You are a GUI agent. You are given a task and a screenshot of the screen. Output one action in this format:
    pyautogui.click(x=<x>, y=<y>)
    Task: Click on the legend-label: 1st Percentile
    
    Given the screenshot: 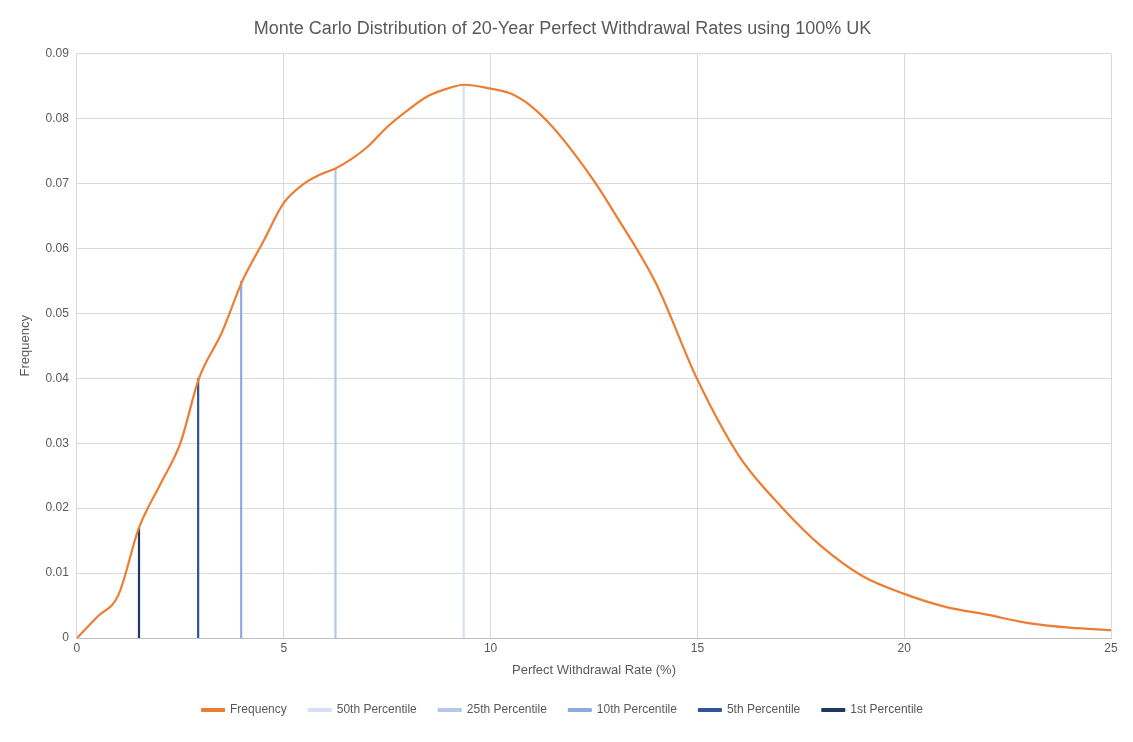 What is the action you would take?
    pyautogui.click(x=887, y=709)
    